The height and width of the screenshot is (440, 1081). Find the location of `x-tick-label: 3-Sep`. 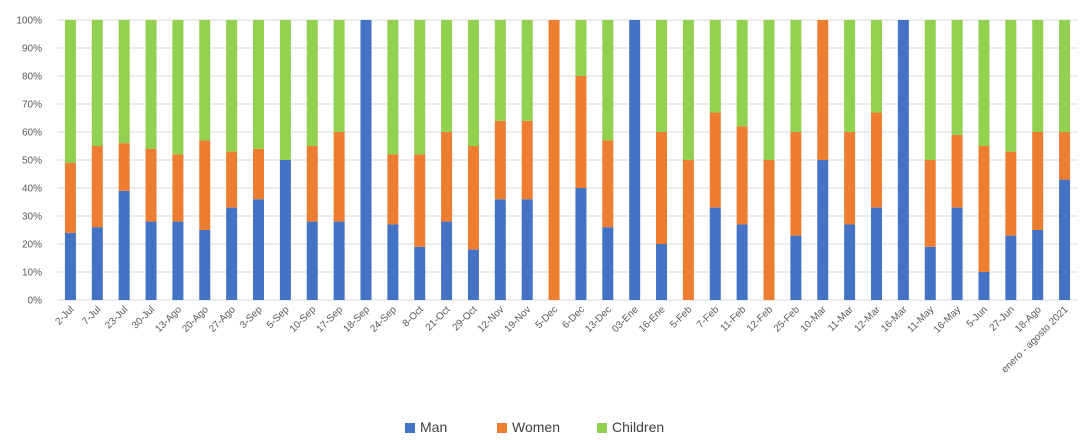

x-tick-label: 3-Sep is located at coordinates (251, 317).